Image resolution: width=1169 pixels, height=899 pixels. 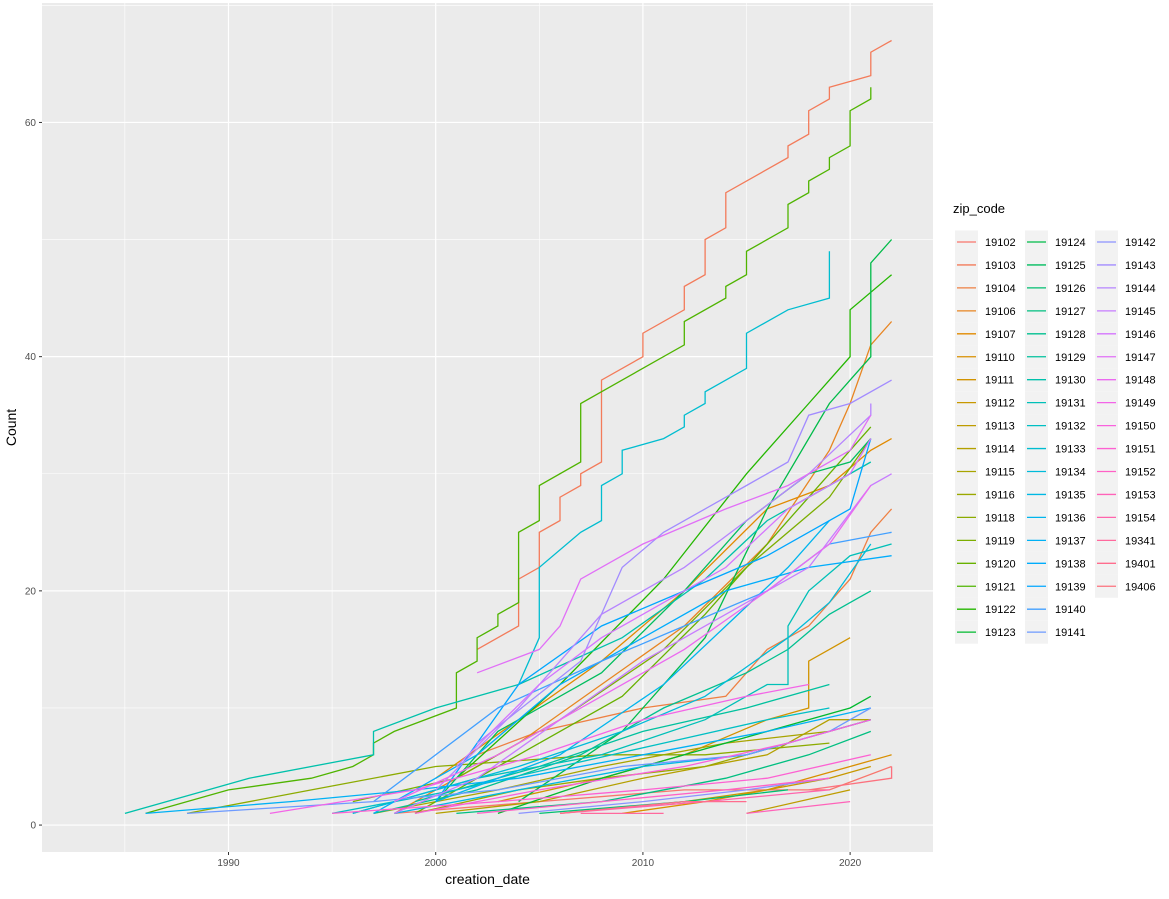 I want to click on legend-item: 19135, so click(x=1055, y=494).